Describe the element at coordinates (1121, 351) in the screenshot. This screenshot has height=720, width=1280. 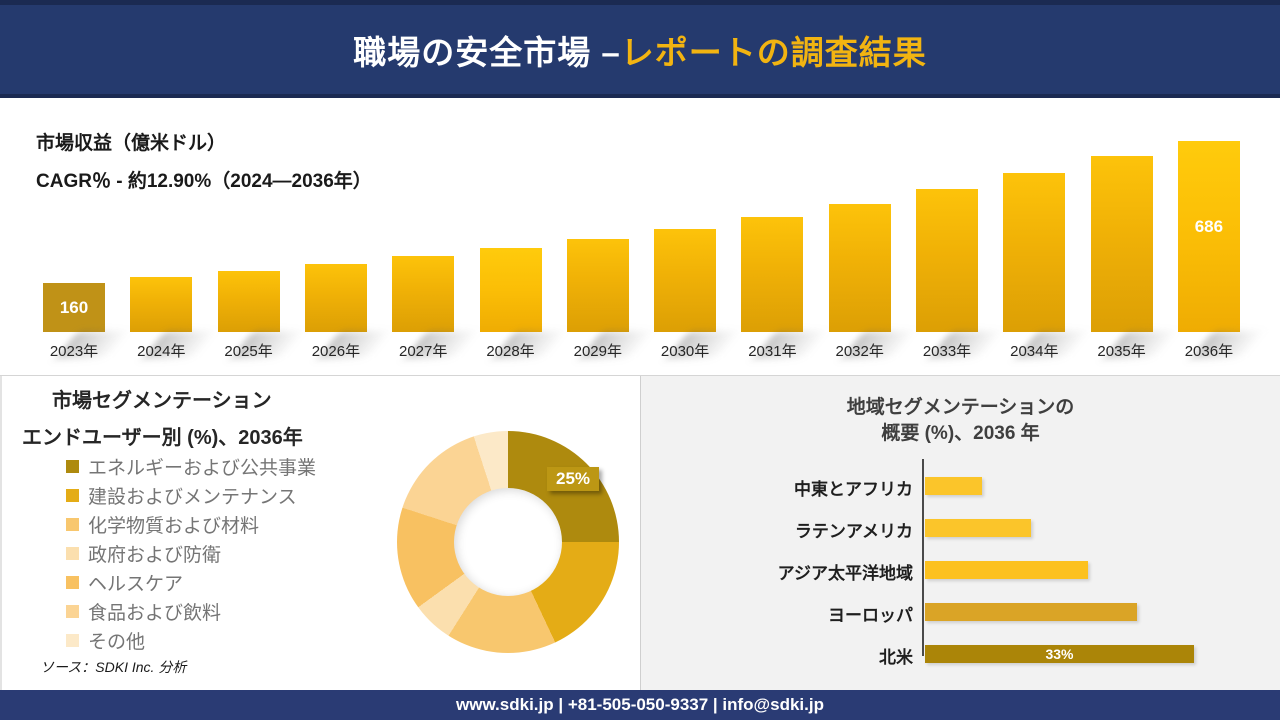
I see `x-axis-label: 2035年` at that location.